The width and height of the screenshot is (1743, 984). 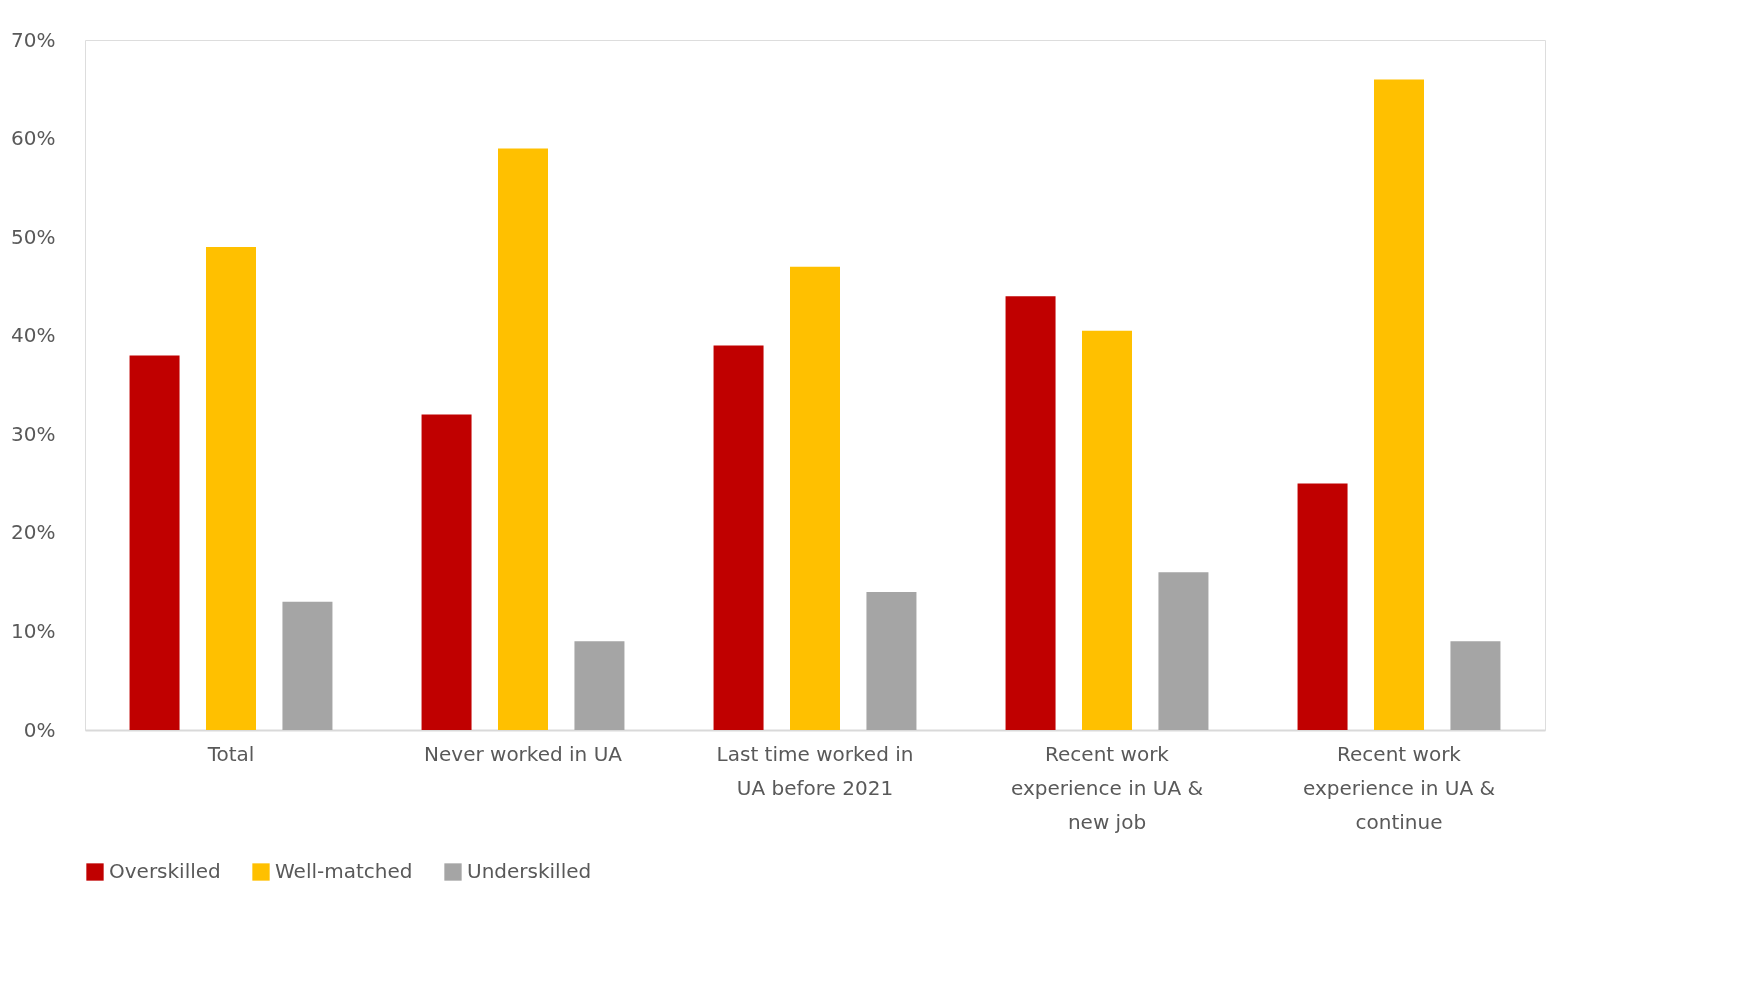 I want to click on x-tick-label: Recent work experience in UA & continue, so click(x=1399, y=787).